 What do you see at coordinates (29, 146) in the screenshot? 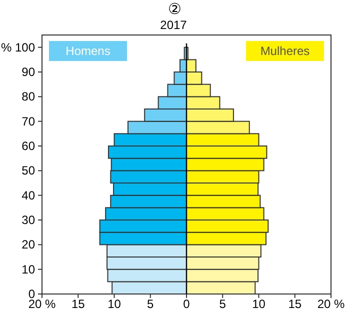
I see `y-tick-label: 60` at bounding box center [29, 146].